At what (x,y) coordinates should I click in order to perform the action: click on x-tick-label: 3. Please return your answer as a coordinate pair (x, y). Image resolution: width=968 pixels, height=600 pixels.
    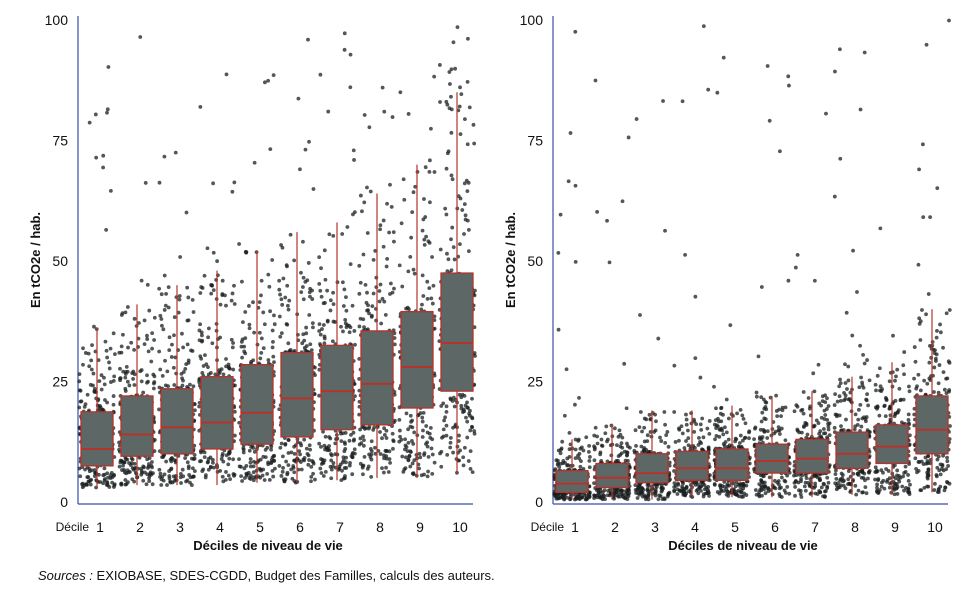
    Looking at the image, I should click on (180, 527).